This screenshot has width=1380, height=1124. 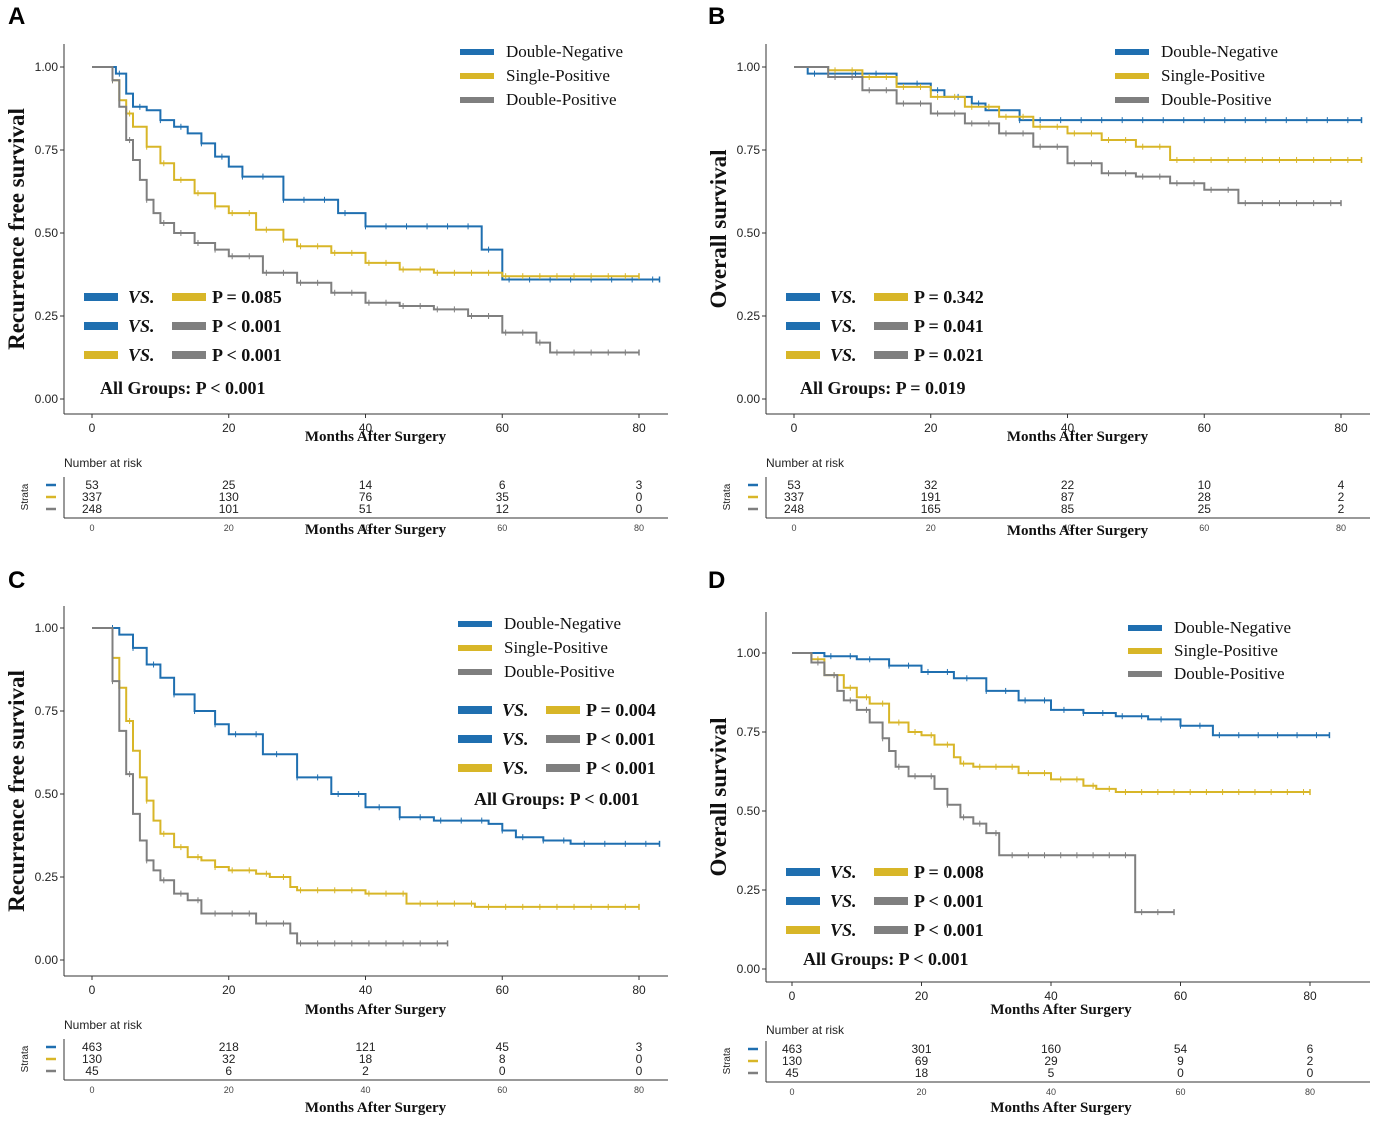 What do you see at coordinates (366, 485) in the screenshot?
I see `risk-cell: 14` at bounding box center [366, 485].